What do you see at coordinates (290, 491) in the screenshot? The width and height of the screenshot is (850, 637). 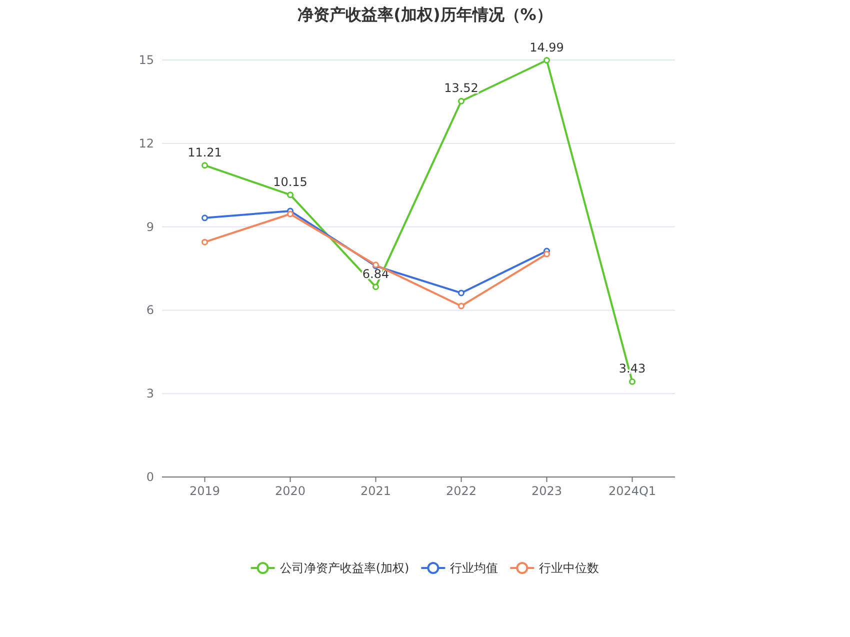 I see `x-tick-label: 2020` at bounding box center [290, 491].